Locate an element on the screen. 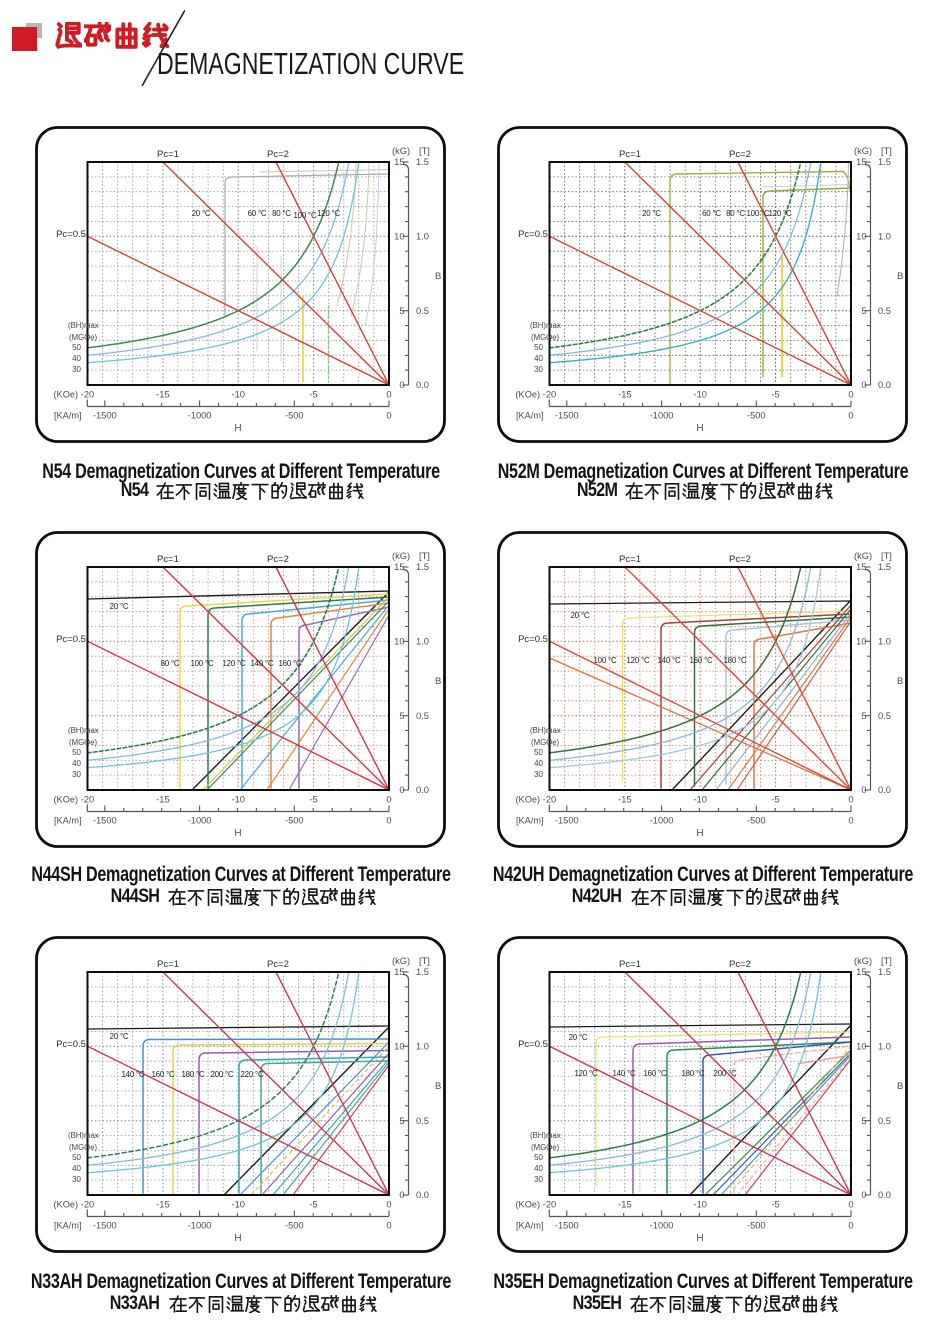 This screenshot has height=1321, width=940. svg-text: -500 is located at coordinates (756, 1226).